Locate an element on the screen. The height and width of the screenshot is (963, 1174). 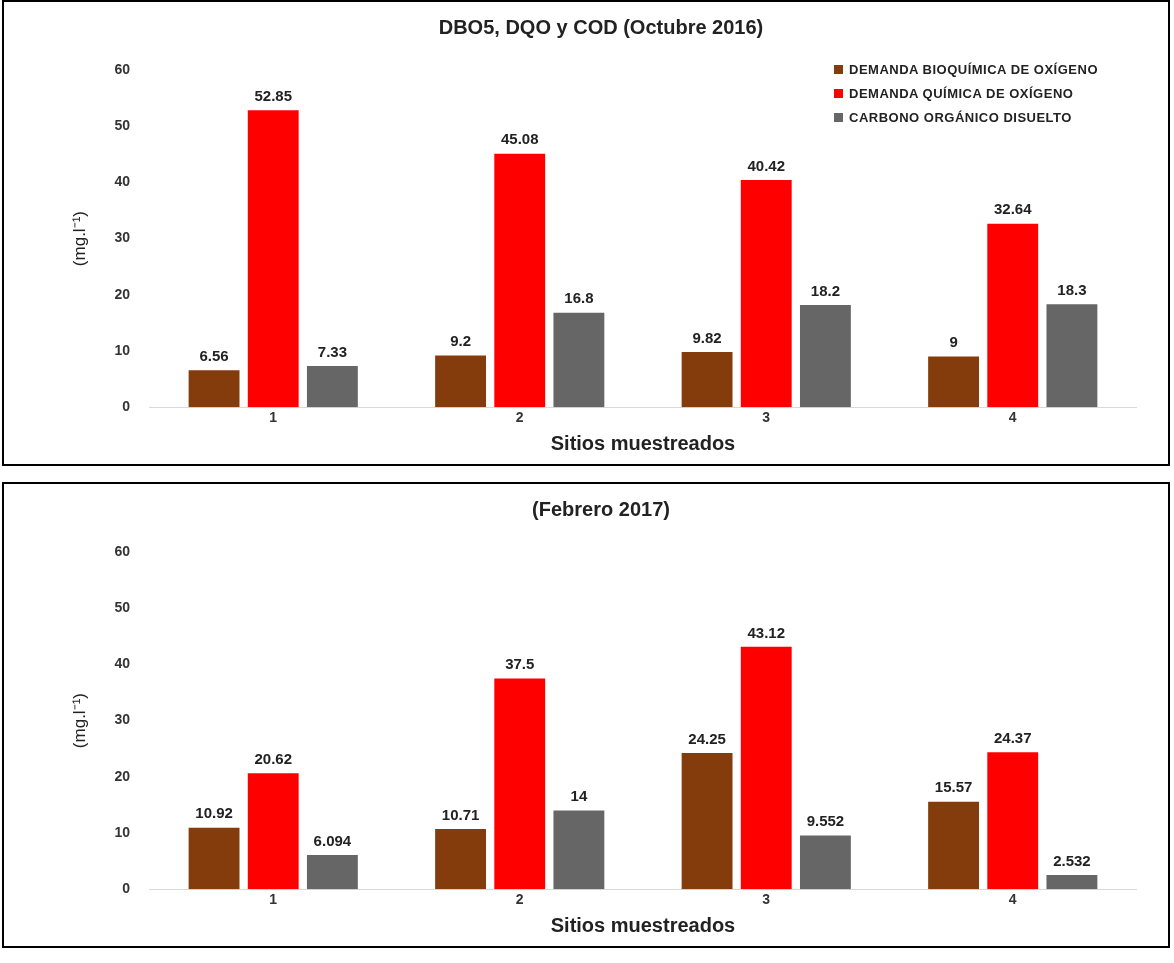
data-label: 32.64 is located at coordinates (1013, 209).